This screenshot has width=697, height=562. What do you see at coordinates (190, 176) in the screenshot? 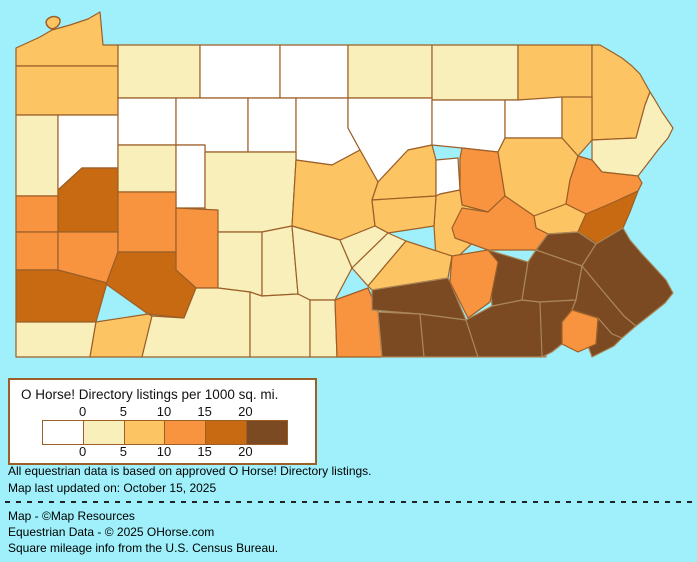
I see `county-jefferson` at bounding box center [190, 176].